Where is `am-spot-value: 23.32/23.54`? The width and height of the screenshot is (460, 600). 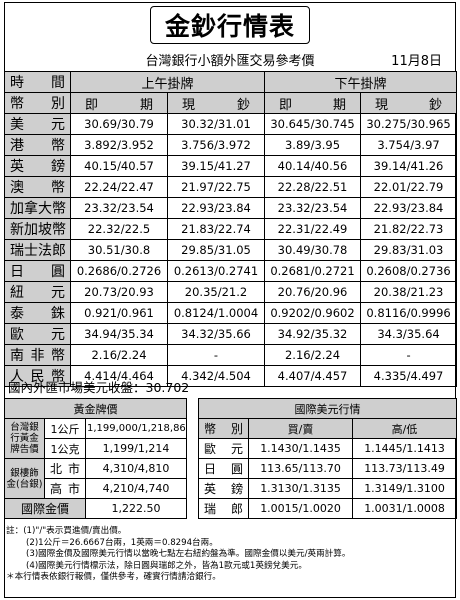 am-spot-value: 23.32/23.54 is located at coordinates (119, 208).